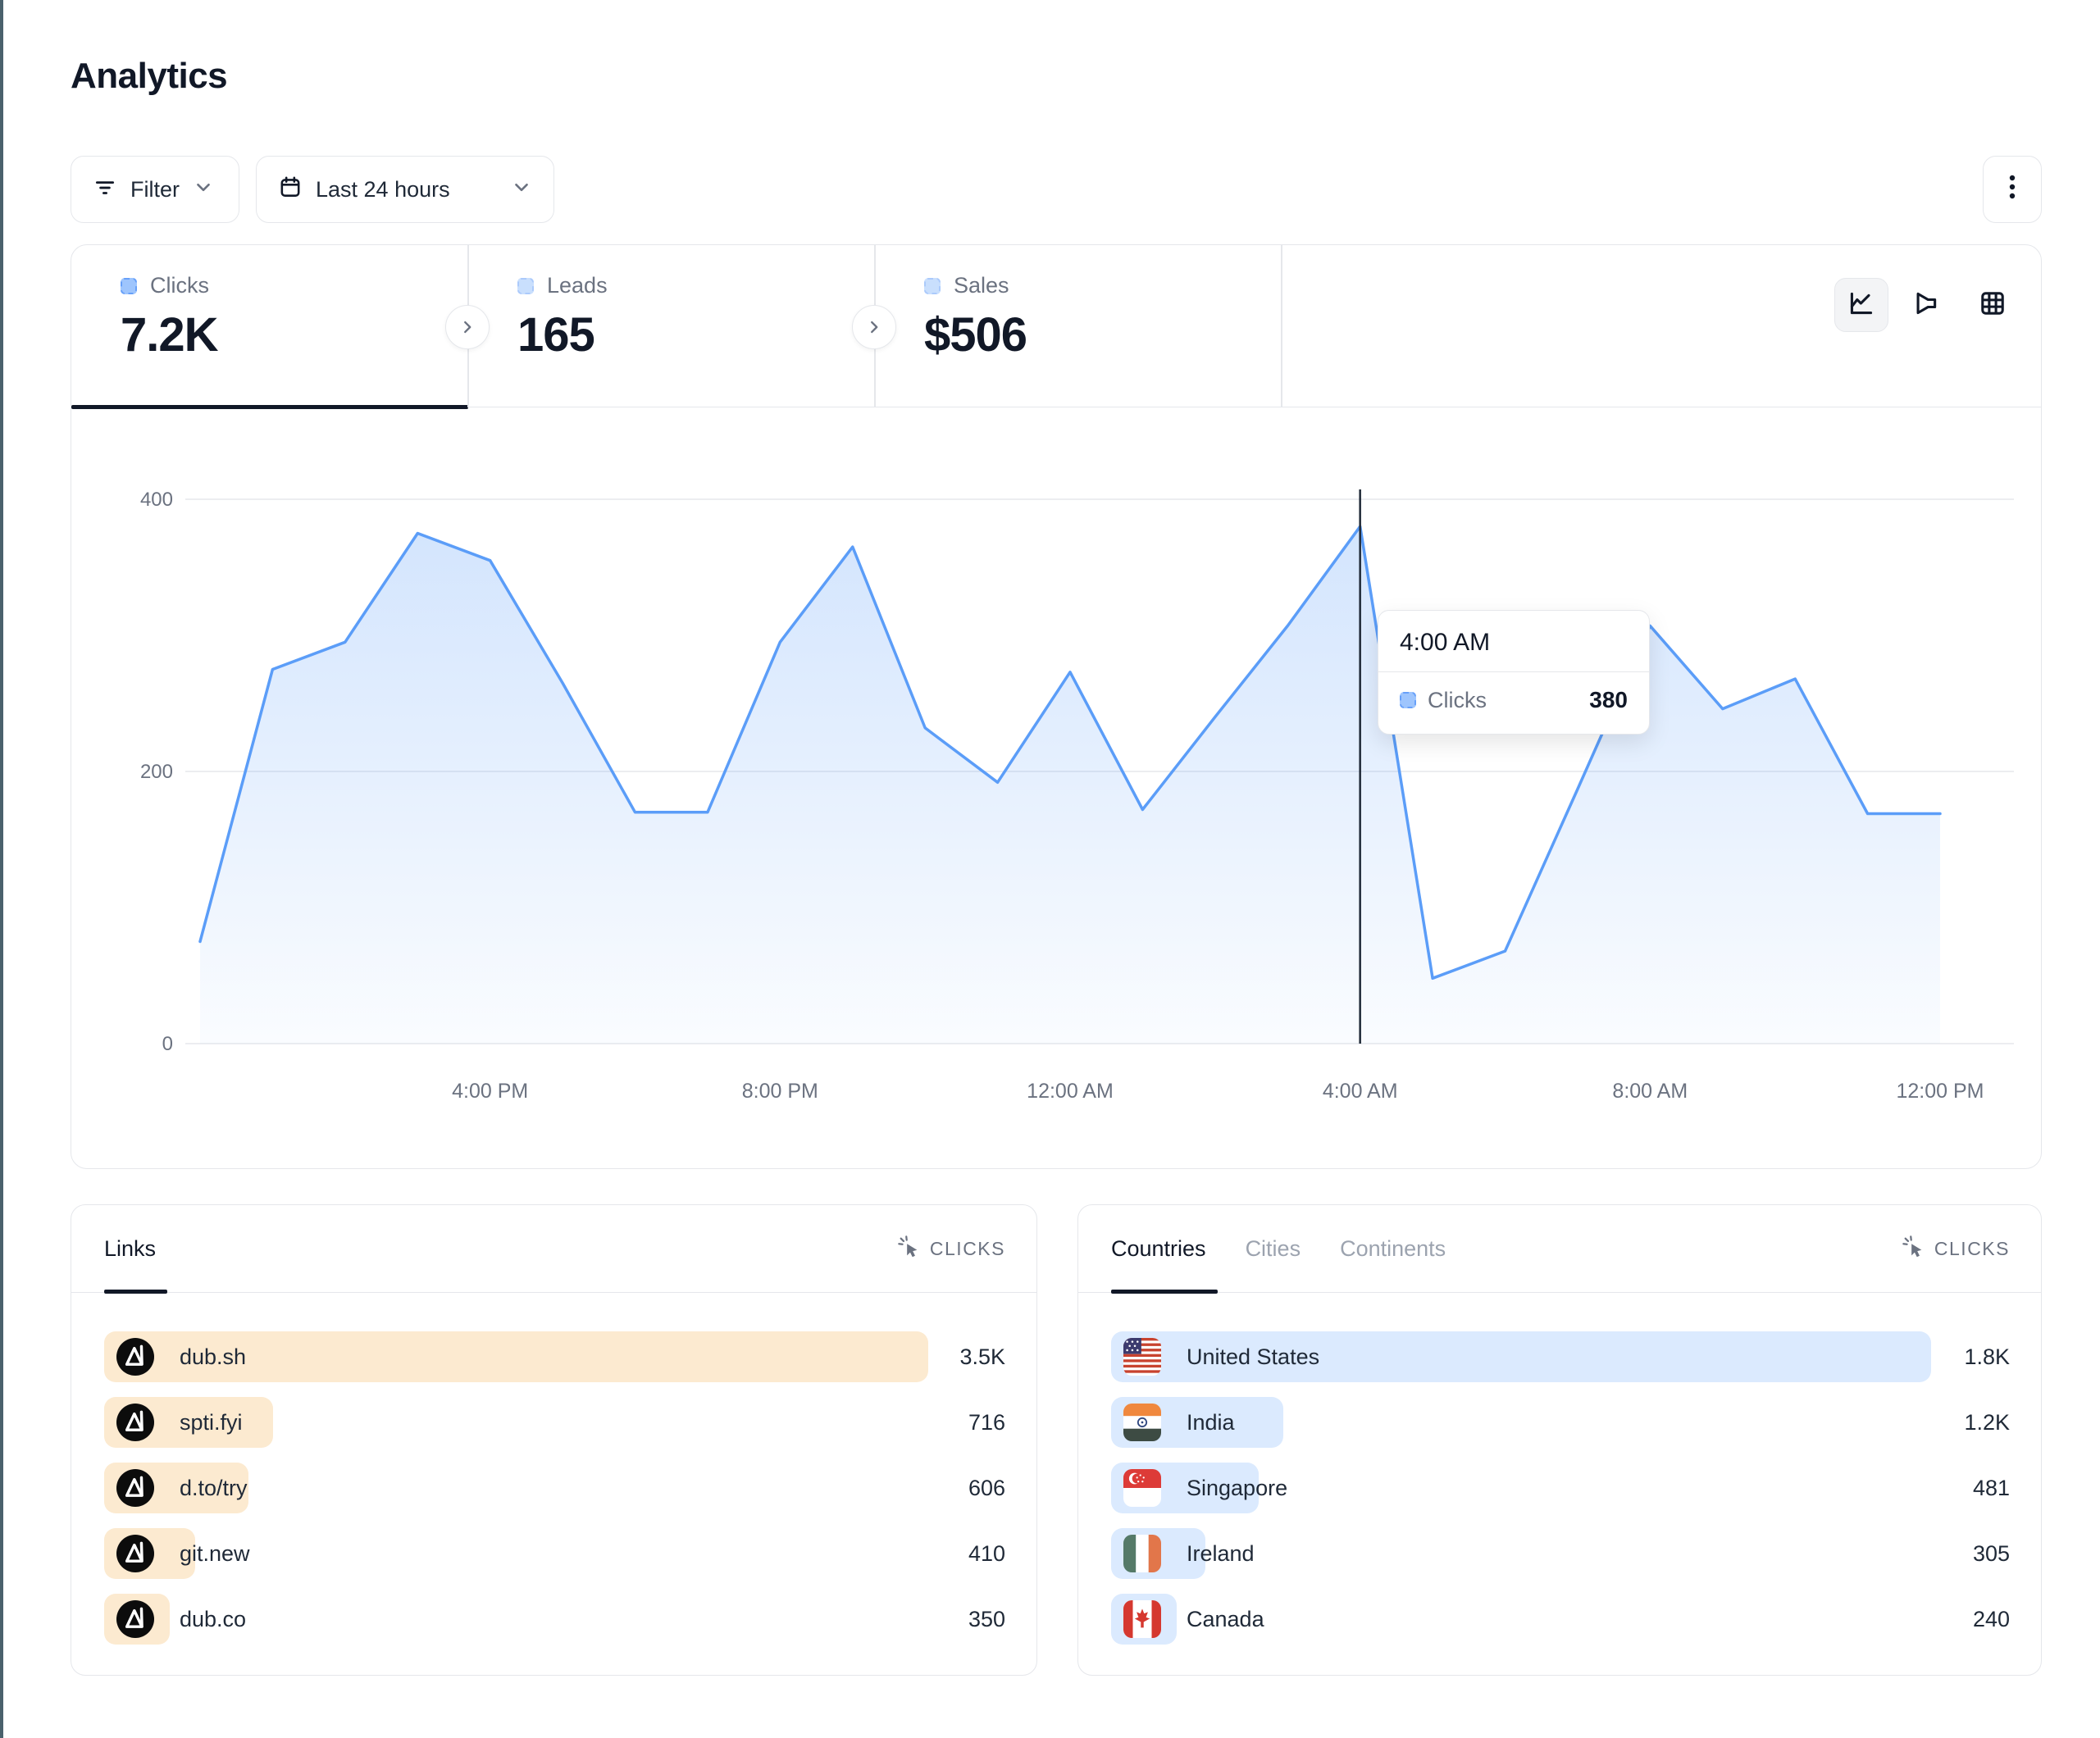  Describe the element at coordinates (982, 1356) in the screenshot. I see `row-clicks-value: 3.5K` at that location.